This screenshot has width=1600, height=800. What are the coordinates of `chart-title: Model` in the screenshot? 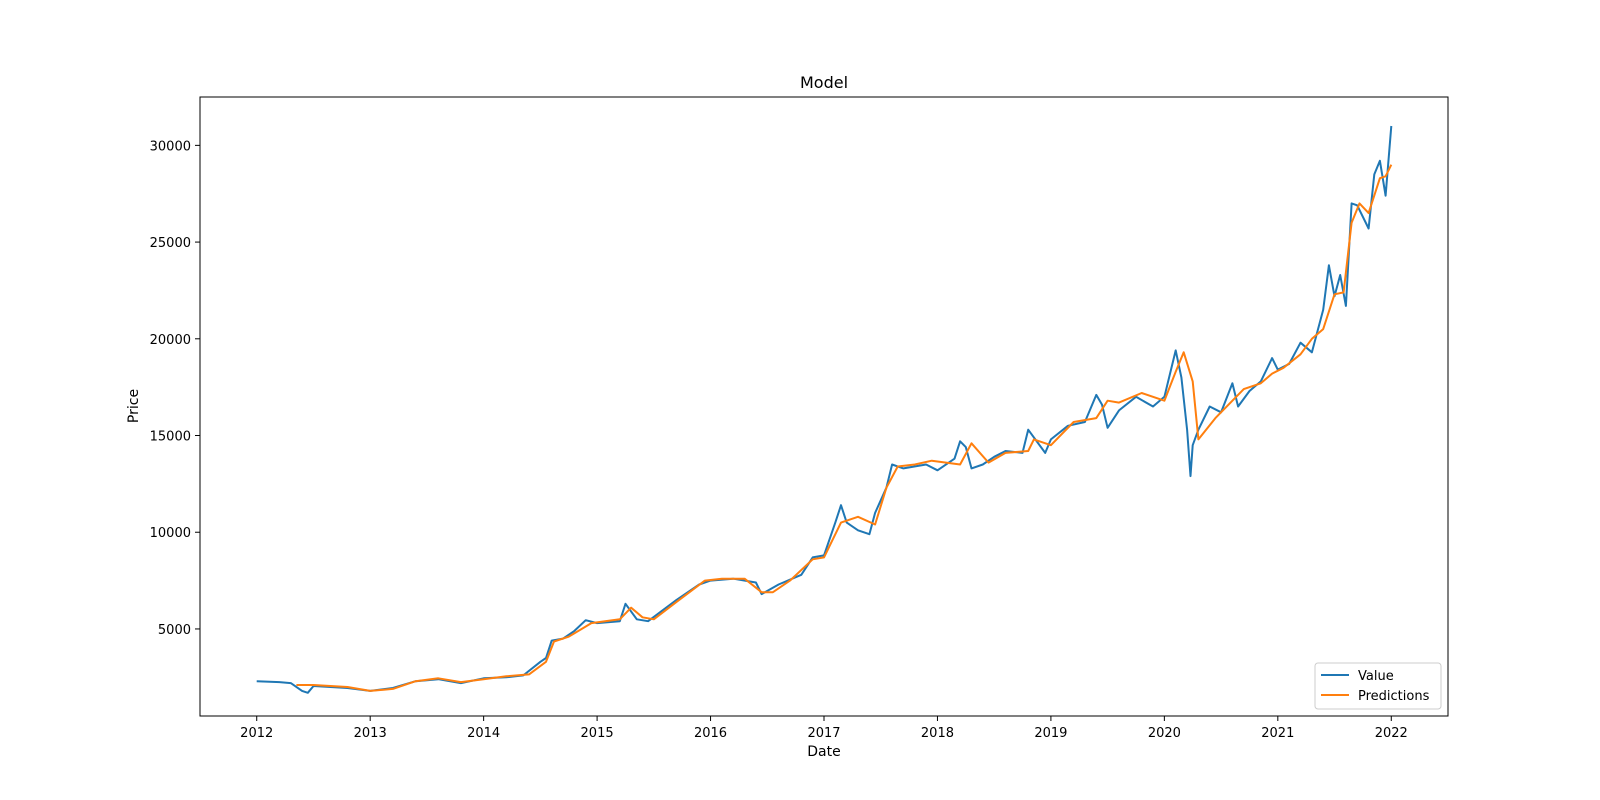 It's located at (824, 82).